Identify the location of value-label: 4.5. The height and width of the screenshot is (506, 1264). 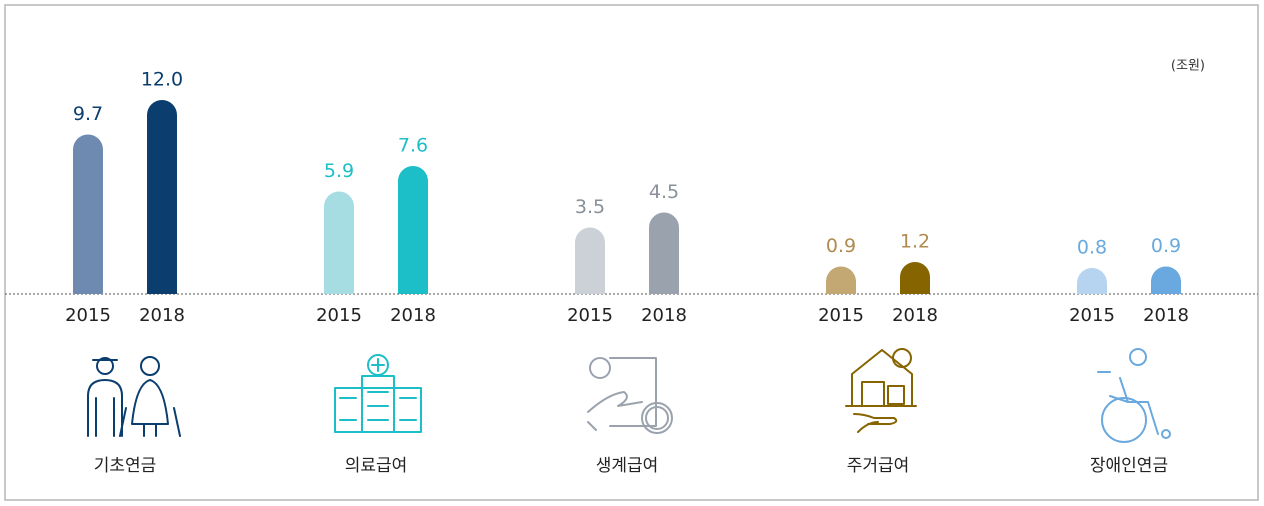
(664, 192).